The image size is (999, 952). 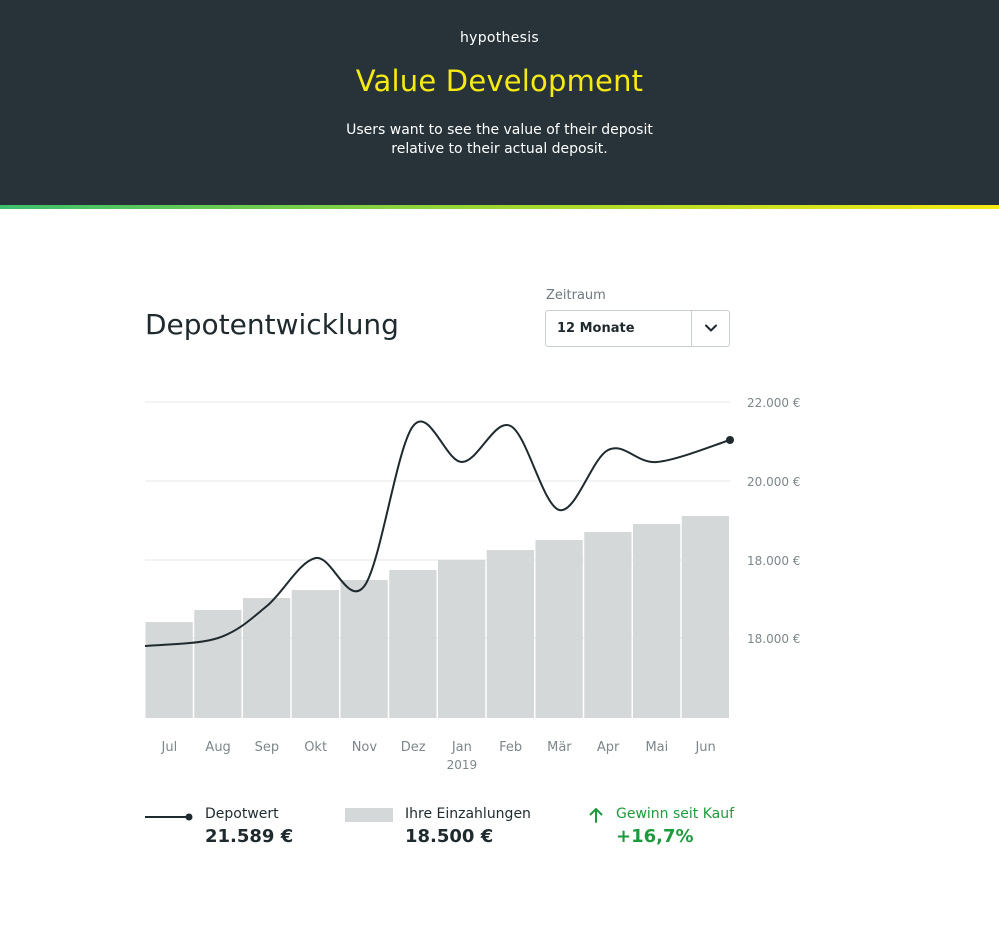 I want to click on page-title: Depotentwicklung, so click(x=272, y=324).